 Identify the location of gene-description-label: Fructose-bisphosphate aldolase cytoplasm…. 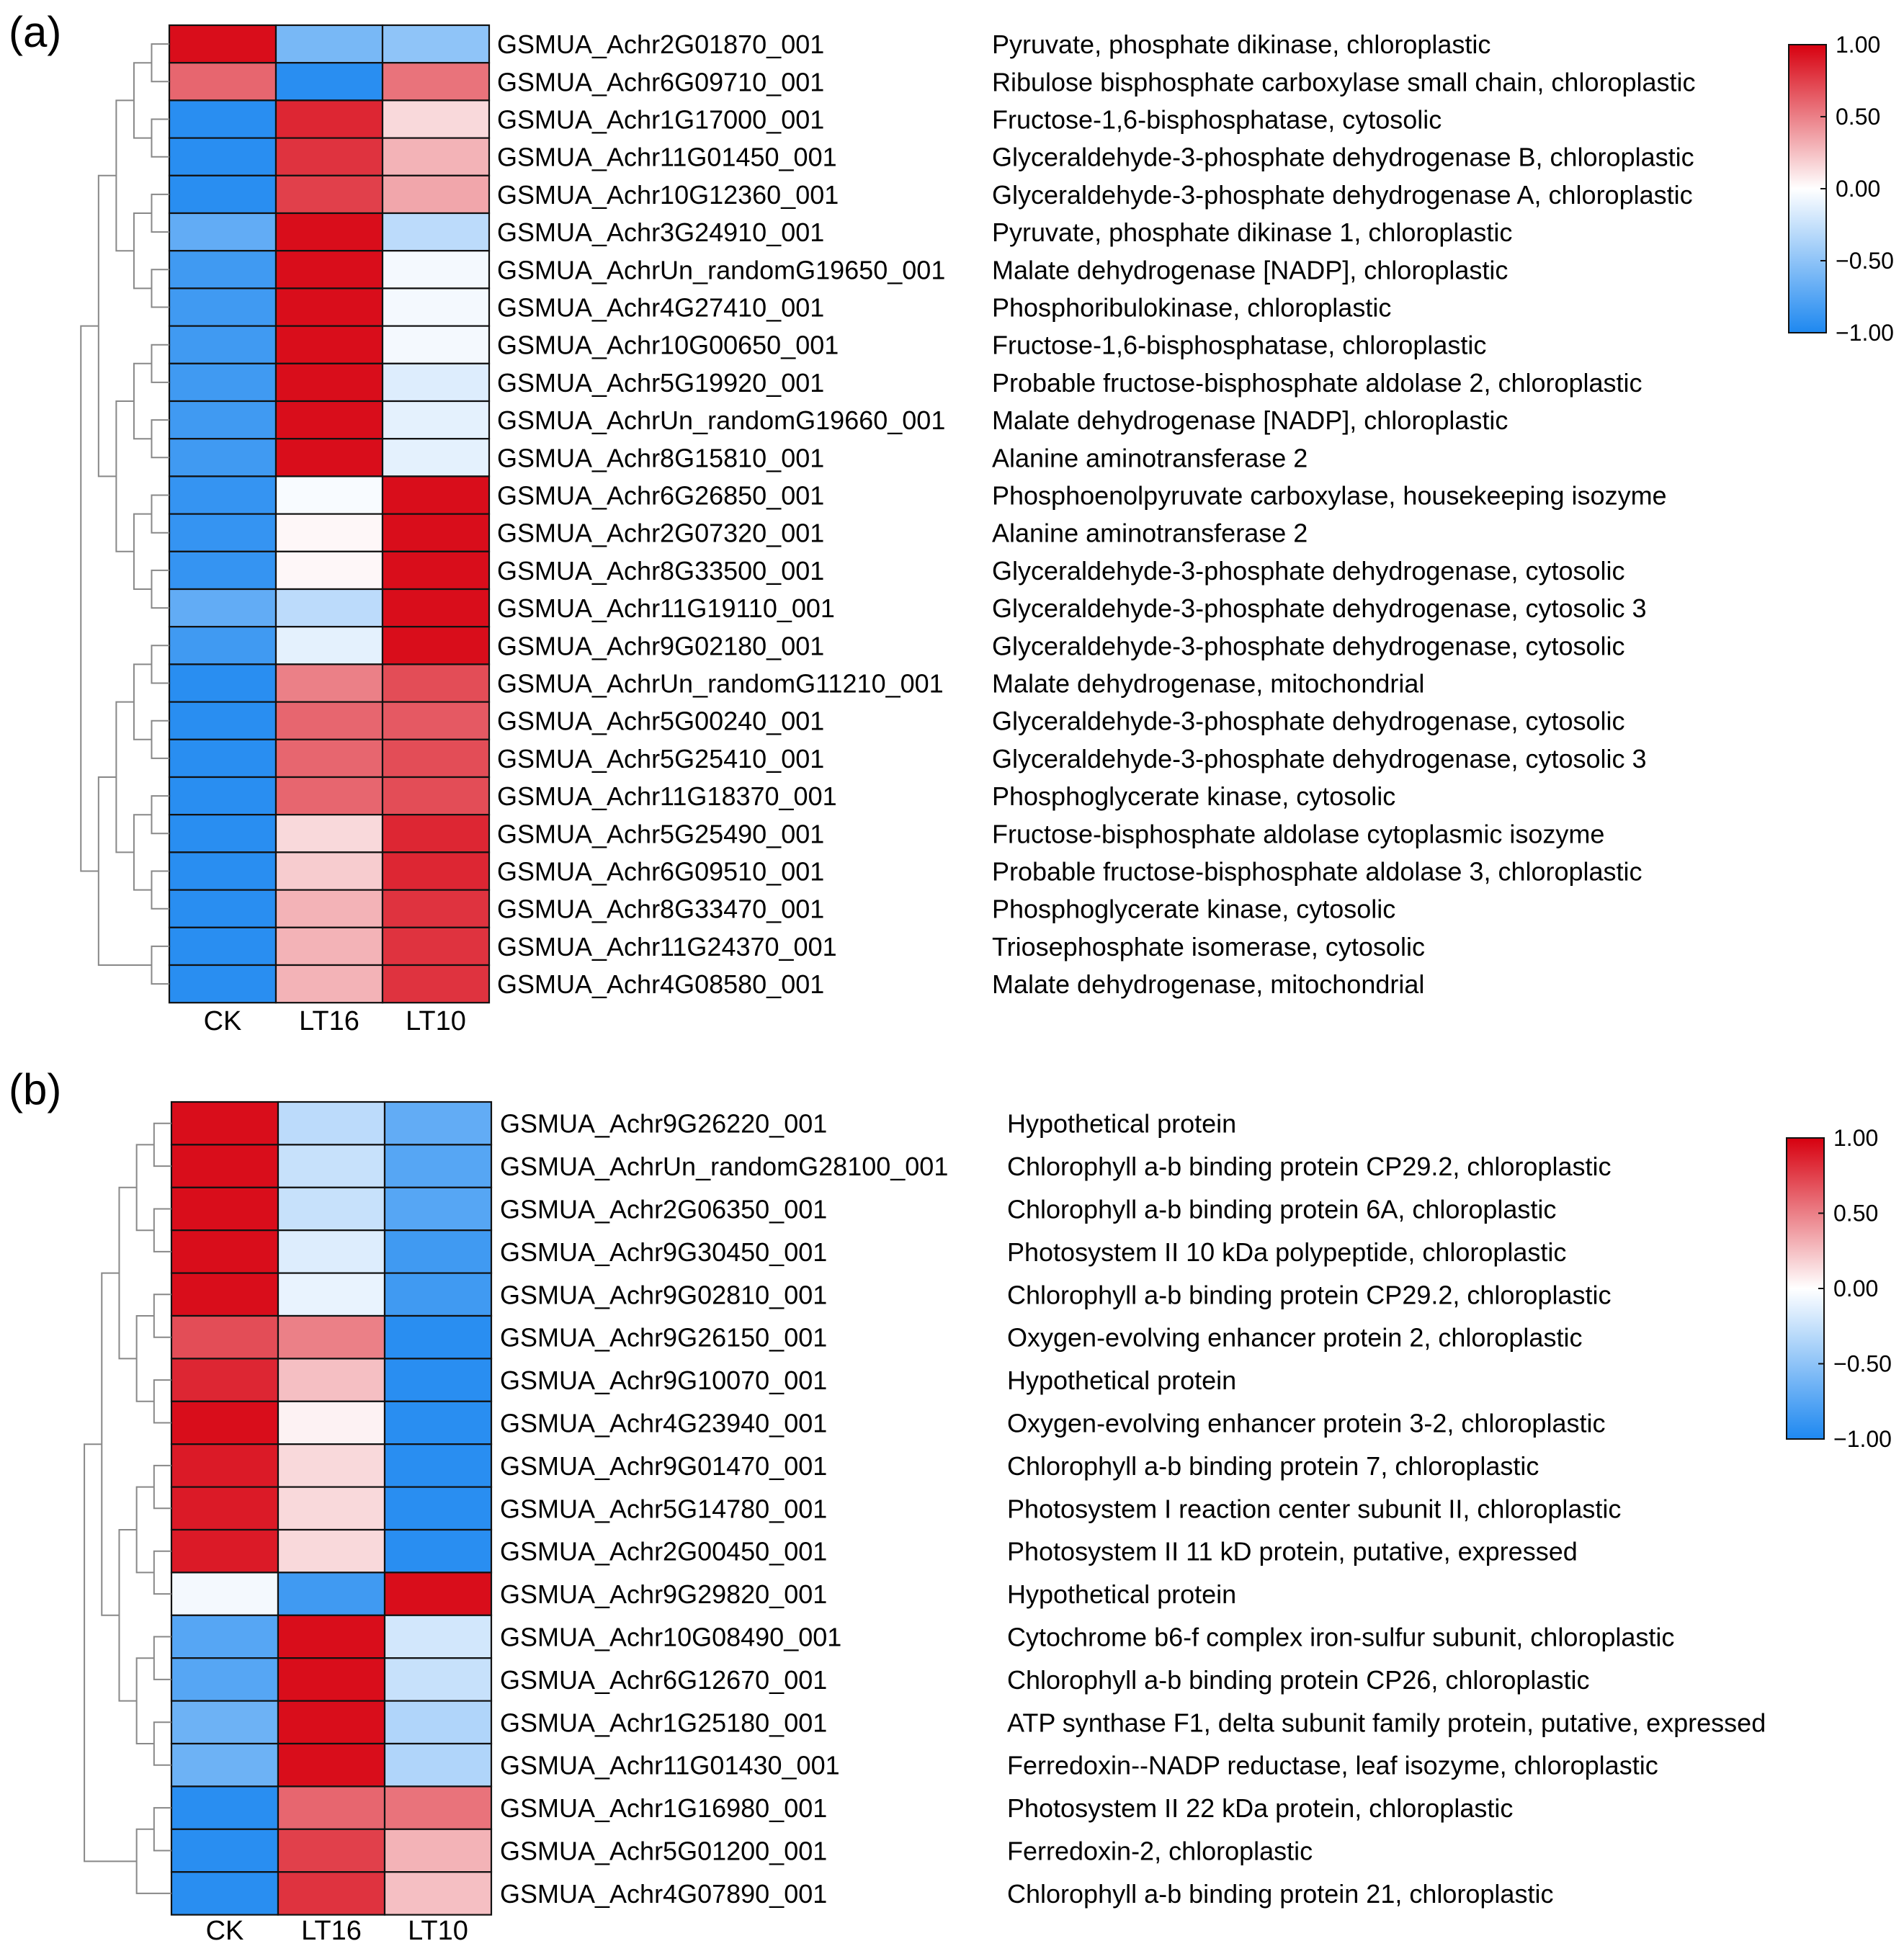
(1298, 833).